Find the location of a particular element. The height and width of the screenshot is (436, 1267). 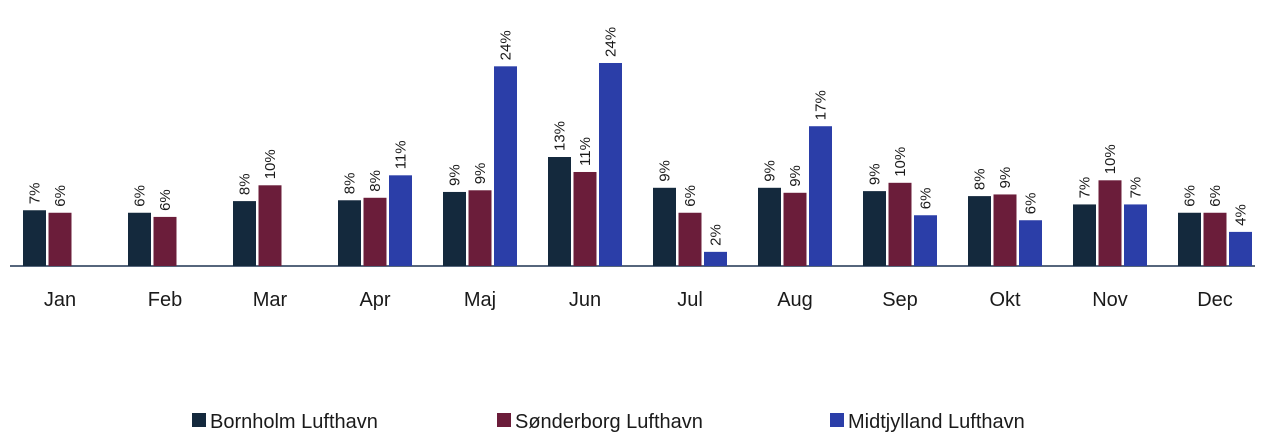

data-label: 2% is located at coordinates (716, 235).